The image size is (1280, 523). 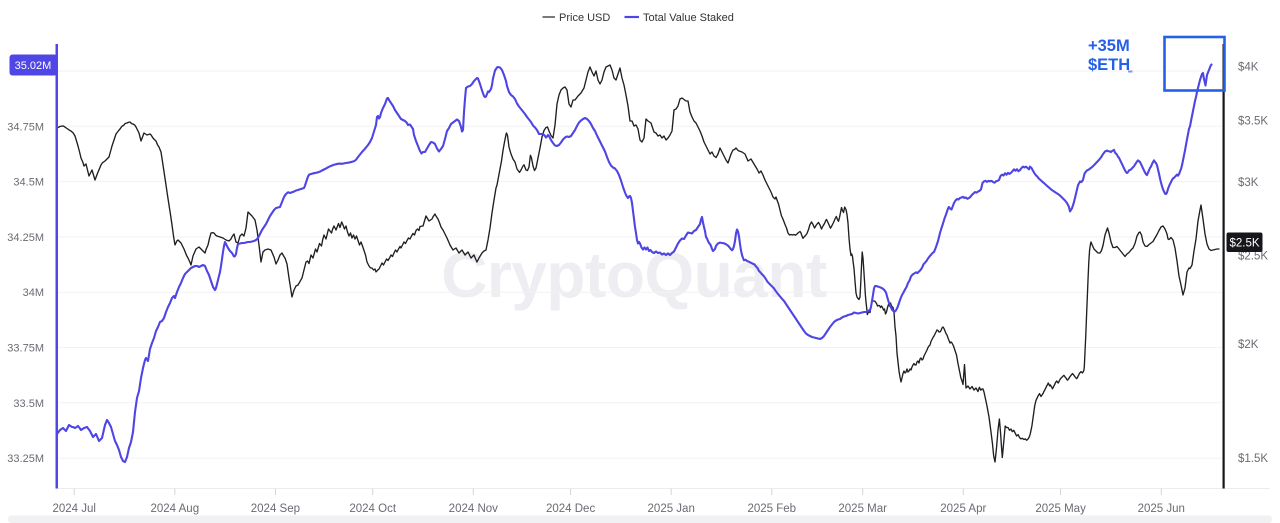 What do you see at coordinates (372, 509) in the screenshot?
I see `svg-text: 2024 Oct` at bounding box center [372, 509].